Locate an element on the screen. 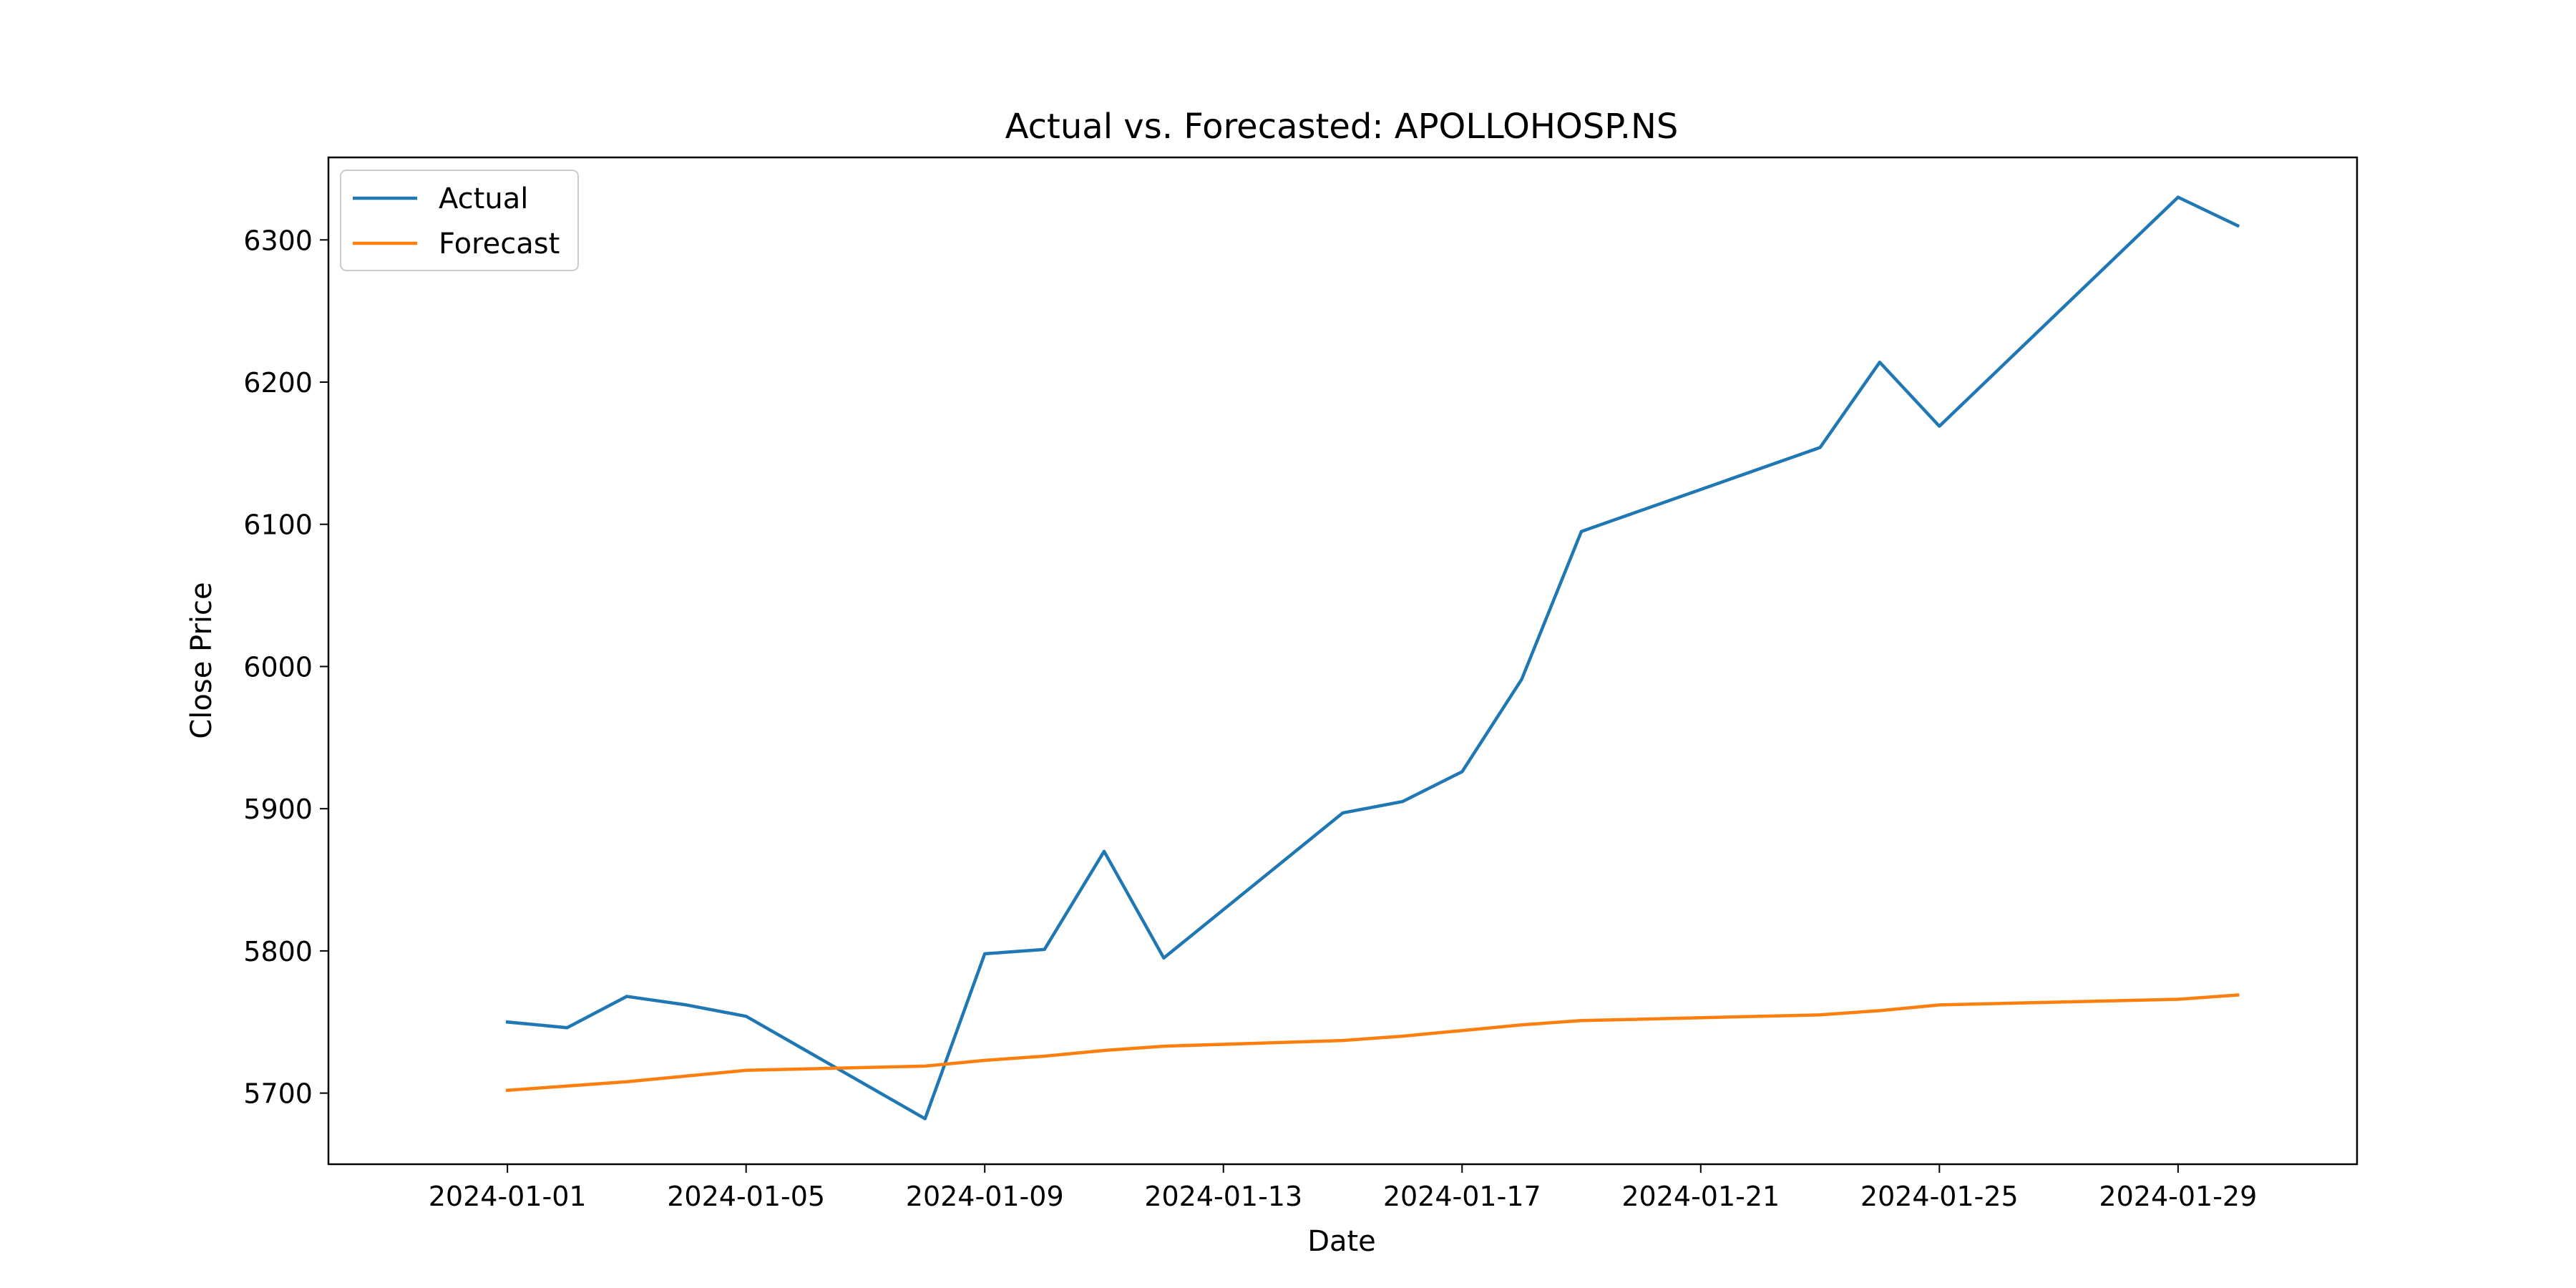 The height and width of the screenshot is (1288, 2576). legend-label-forecast: Forecast is located at coordinates (499, 244).